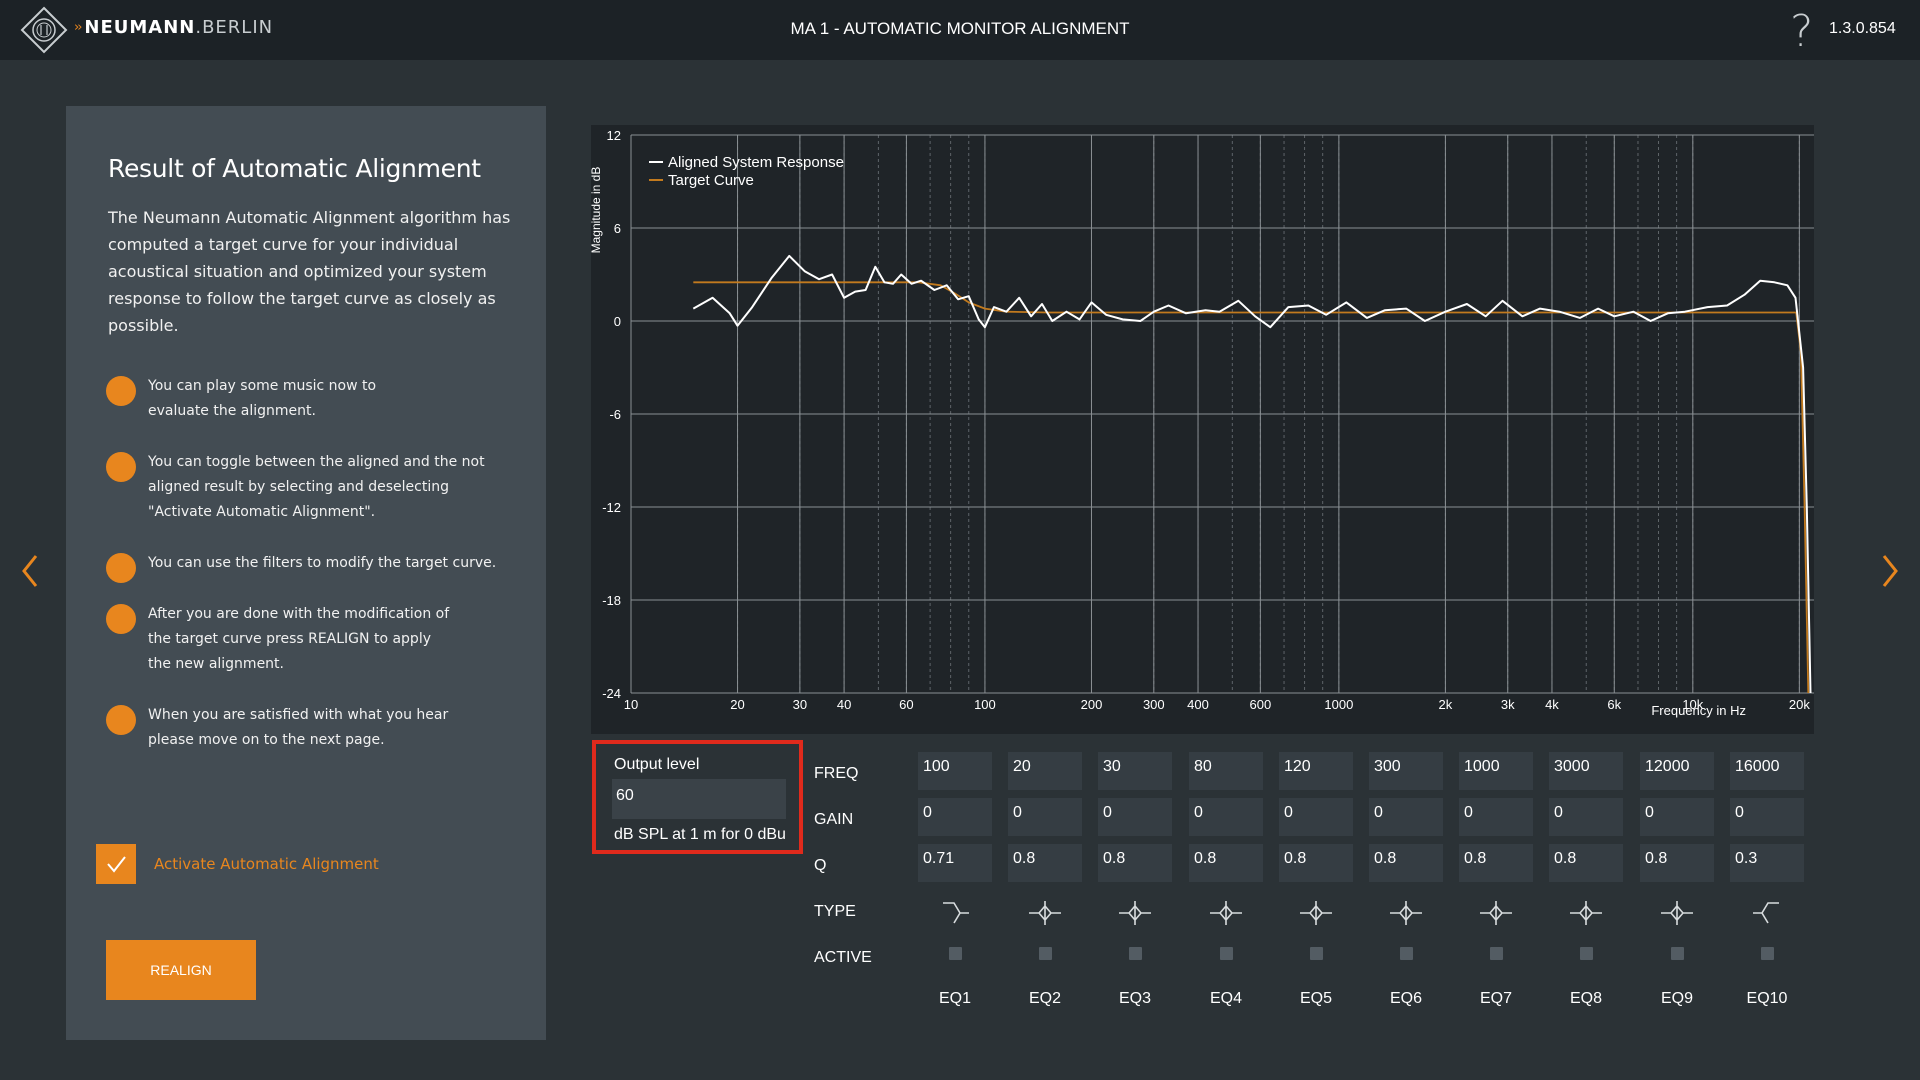 Image resolution: width=1920 pixels, height=1080 pixels. I want to click on high-shelf-filter-icon, so click(1767, 913).